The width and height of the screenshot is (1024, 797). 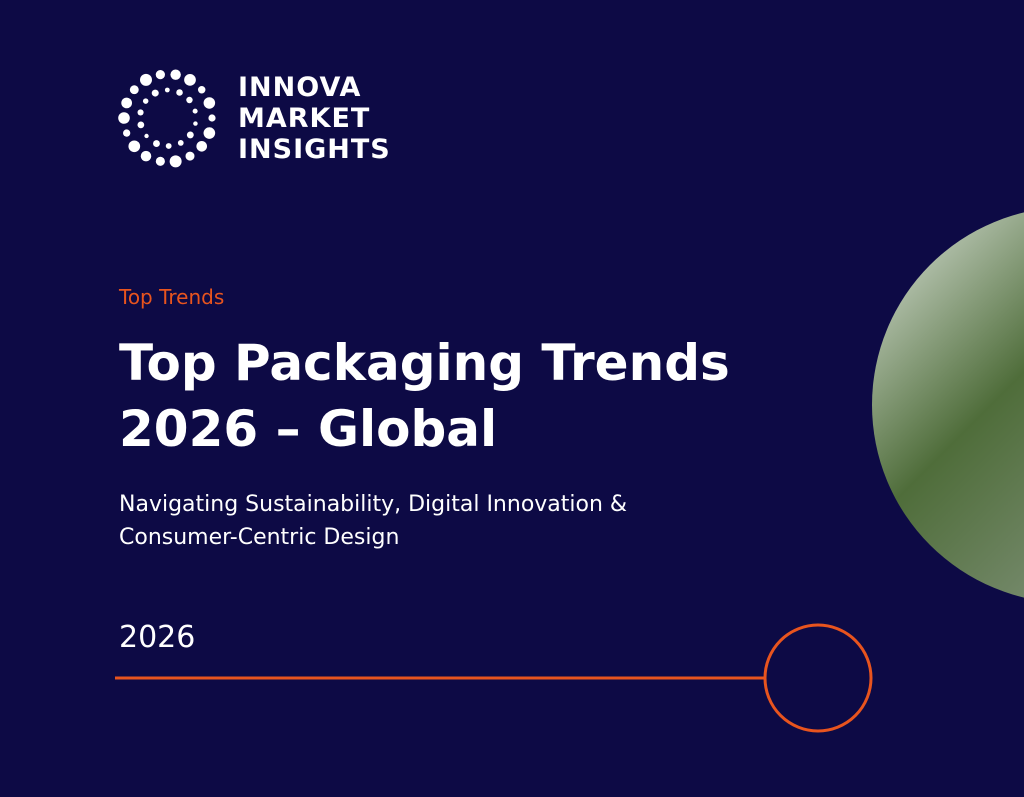 I want to click on title-line: 2026 – Global, so click(x=308, y=429).